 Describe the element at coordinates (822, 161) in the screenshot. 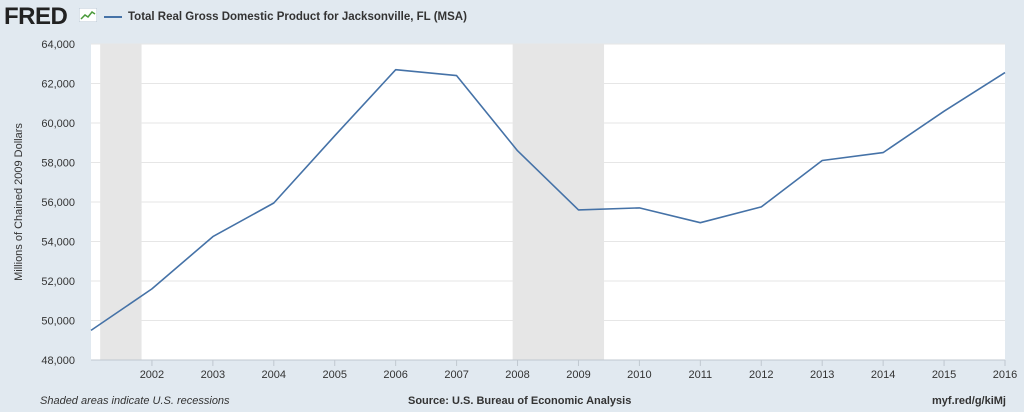

I see `data-point-2013` at that location.